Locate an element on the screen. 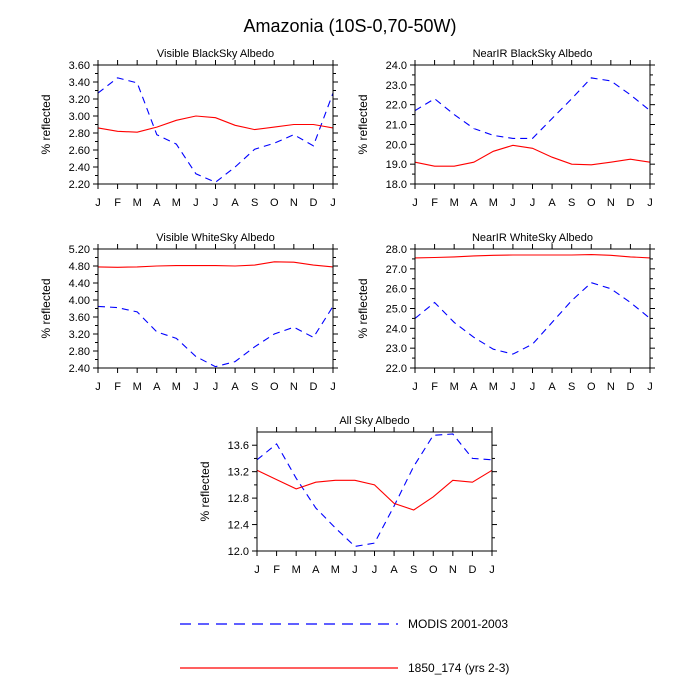  y-tick-label: 21.0 is located at coordinates (396, 126).